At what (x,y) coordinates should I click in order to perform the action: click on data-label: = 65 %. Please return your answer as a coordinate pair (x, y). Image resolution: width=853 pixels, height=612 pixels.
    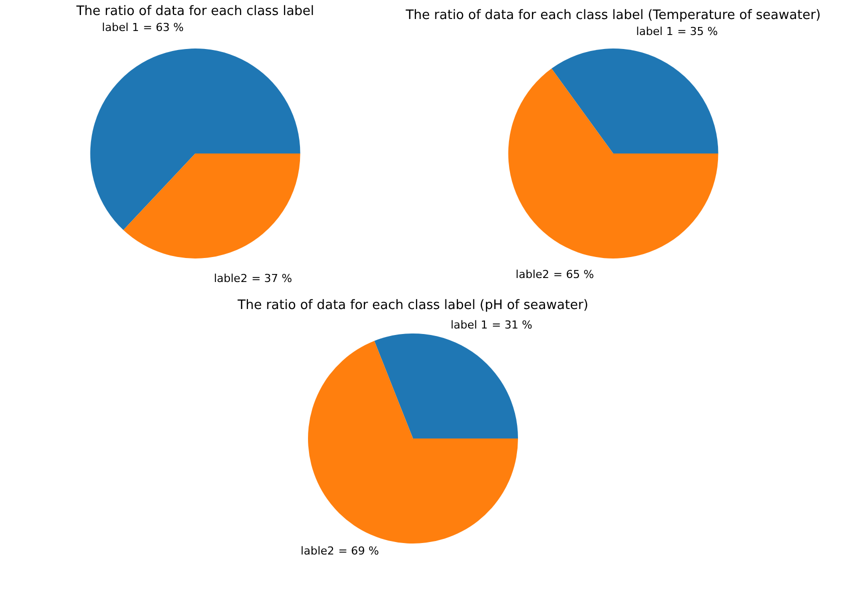
    Looking at the image, I should click on (573, 275).